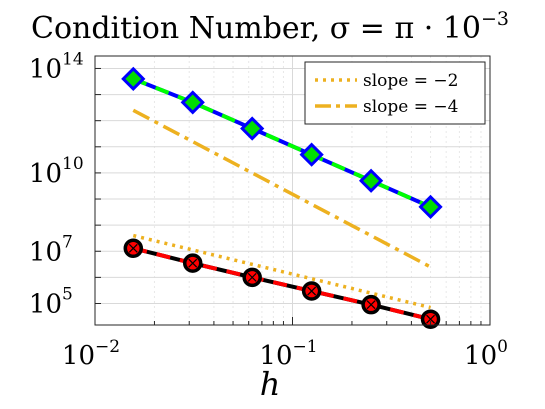 Image resolution: width=545 pixels, height=409 pixels. I want to click on y-tick-exponent: 7, so click(67, 242).